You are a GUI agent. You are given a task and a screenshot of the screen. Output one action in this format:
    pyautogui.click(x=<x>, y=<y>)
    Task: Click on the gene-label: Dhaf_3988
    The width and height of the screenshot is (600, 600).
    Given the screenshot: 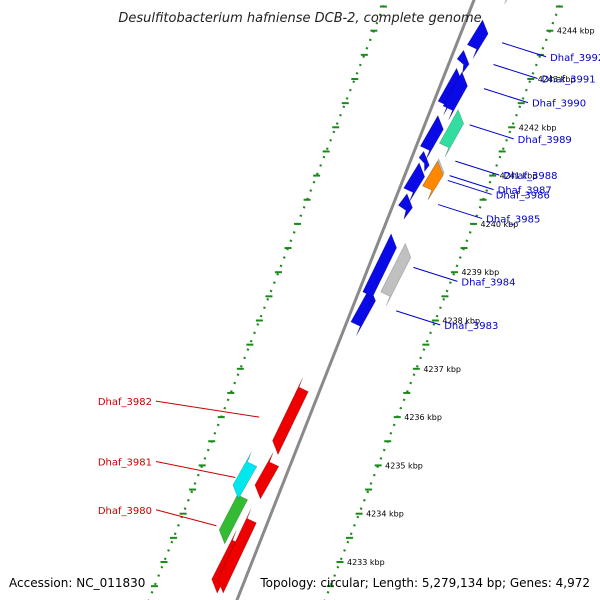 What is the action you would take?
    pyautogui.click(x=530, y=176)
    